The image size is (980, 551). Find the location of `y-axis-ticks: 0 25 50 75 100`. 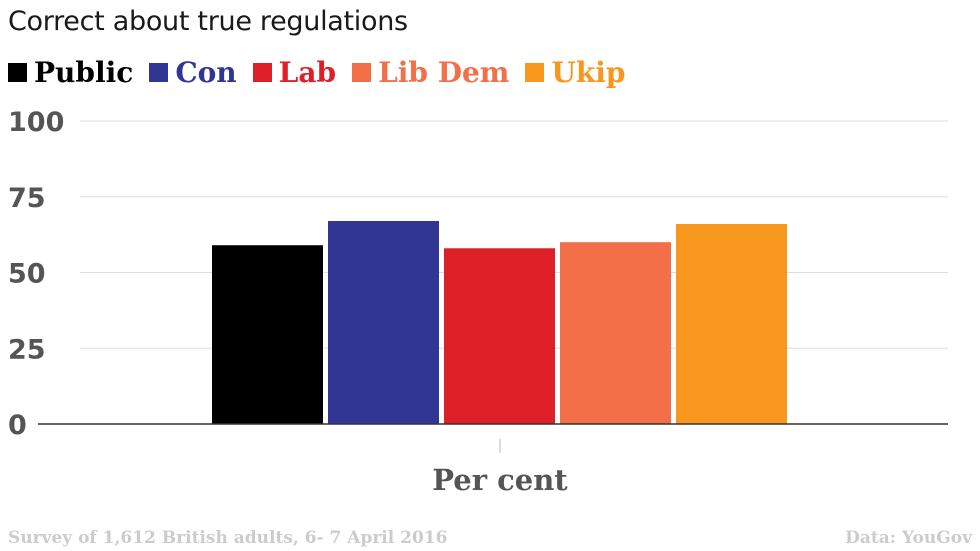

y-axis-ticks: 0 25 50 75 100 is located at coordinates (36, 274).